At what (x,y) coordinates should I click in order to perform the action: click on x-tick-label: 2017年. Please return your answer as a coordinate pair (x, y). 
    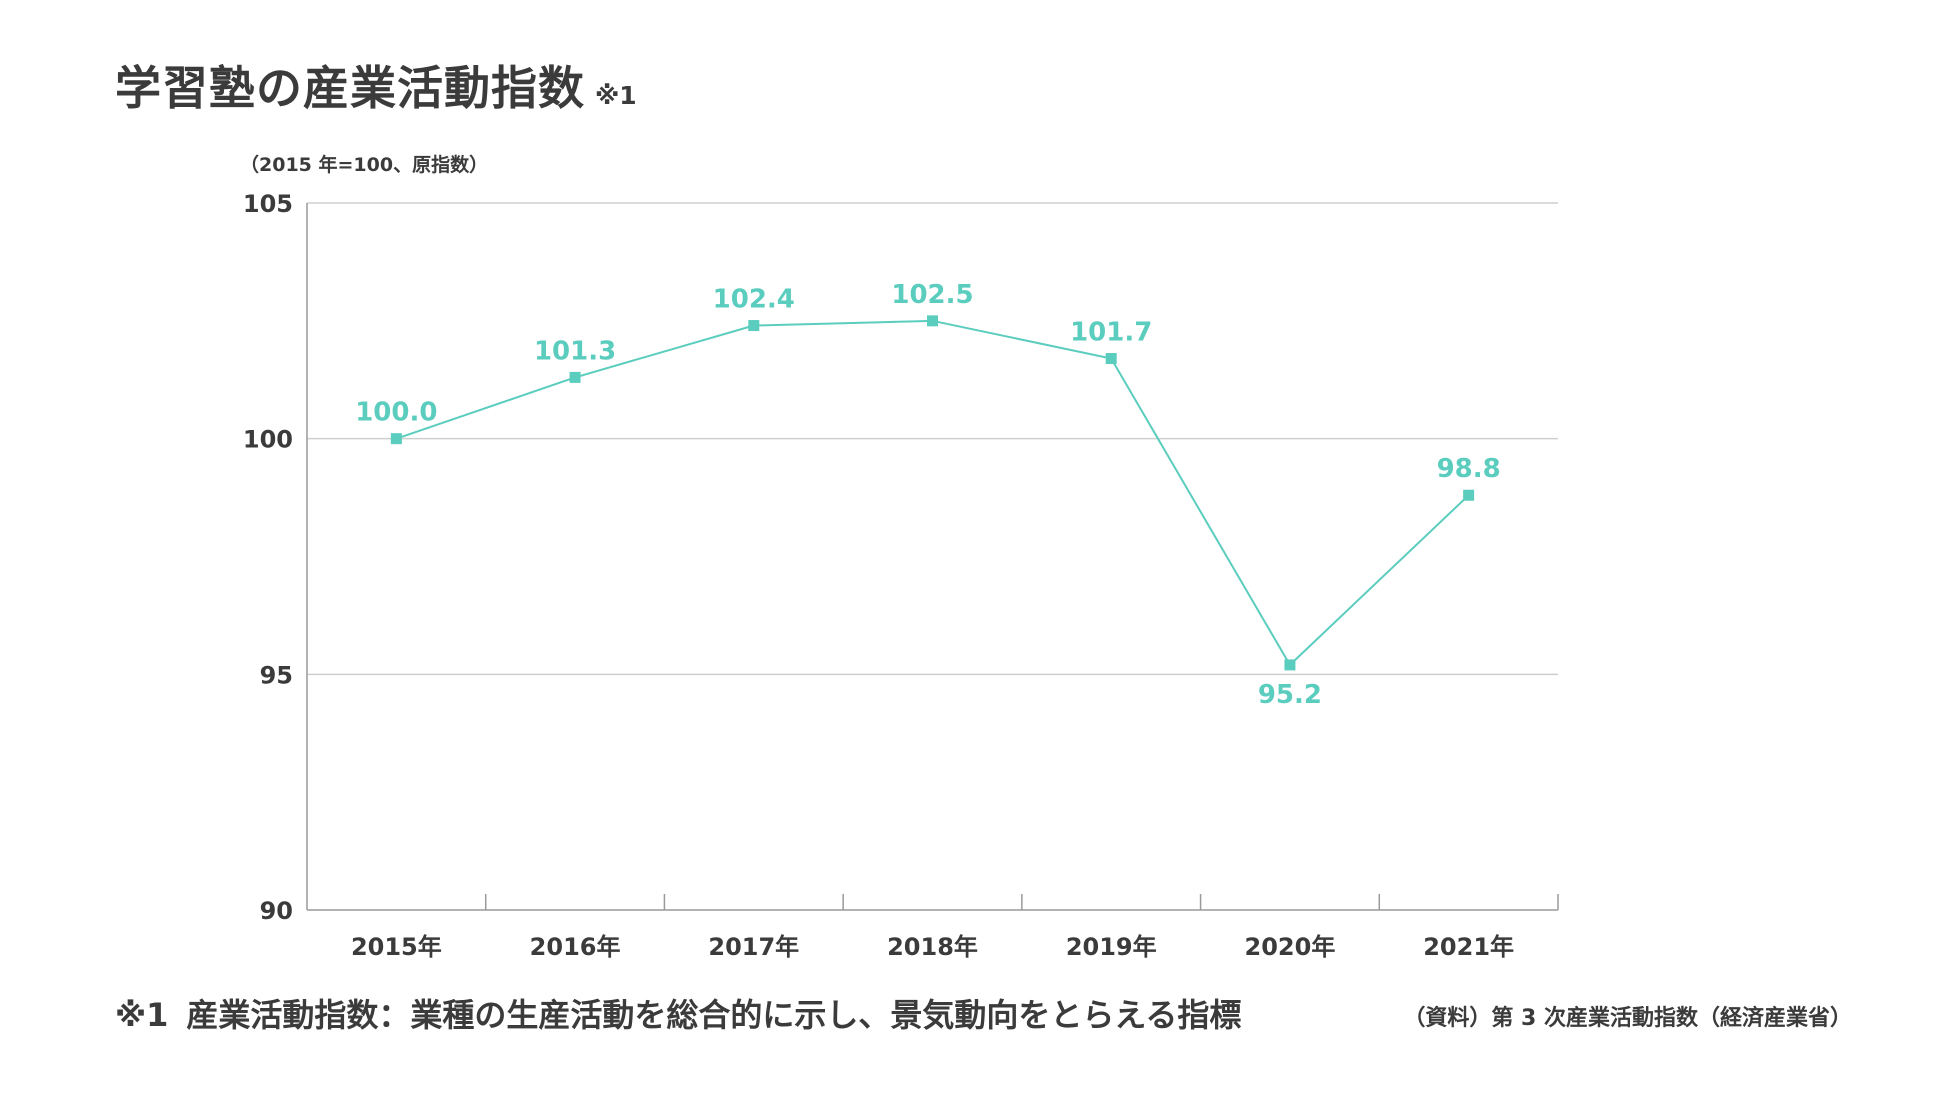
    Looking at the image, I should click on (753, 947).